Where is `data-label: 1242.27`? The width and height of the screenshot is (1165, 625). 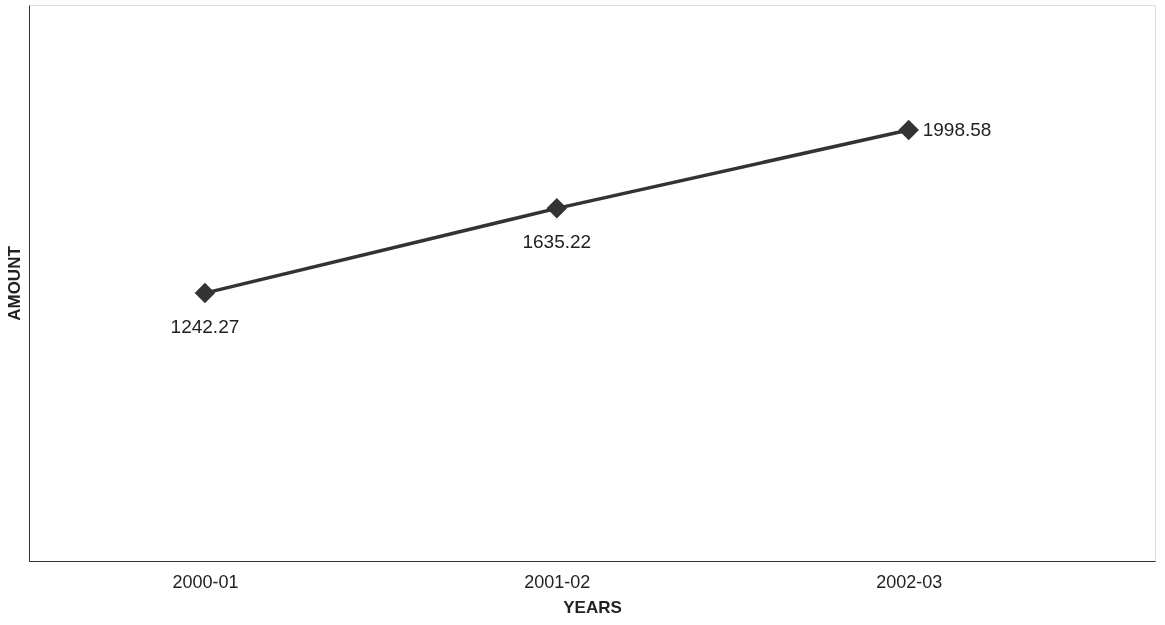
data-label: 1242.27 is located at coordinates (205, 327).